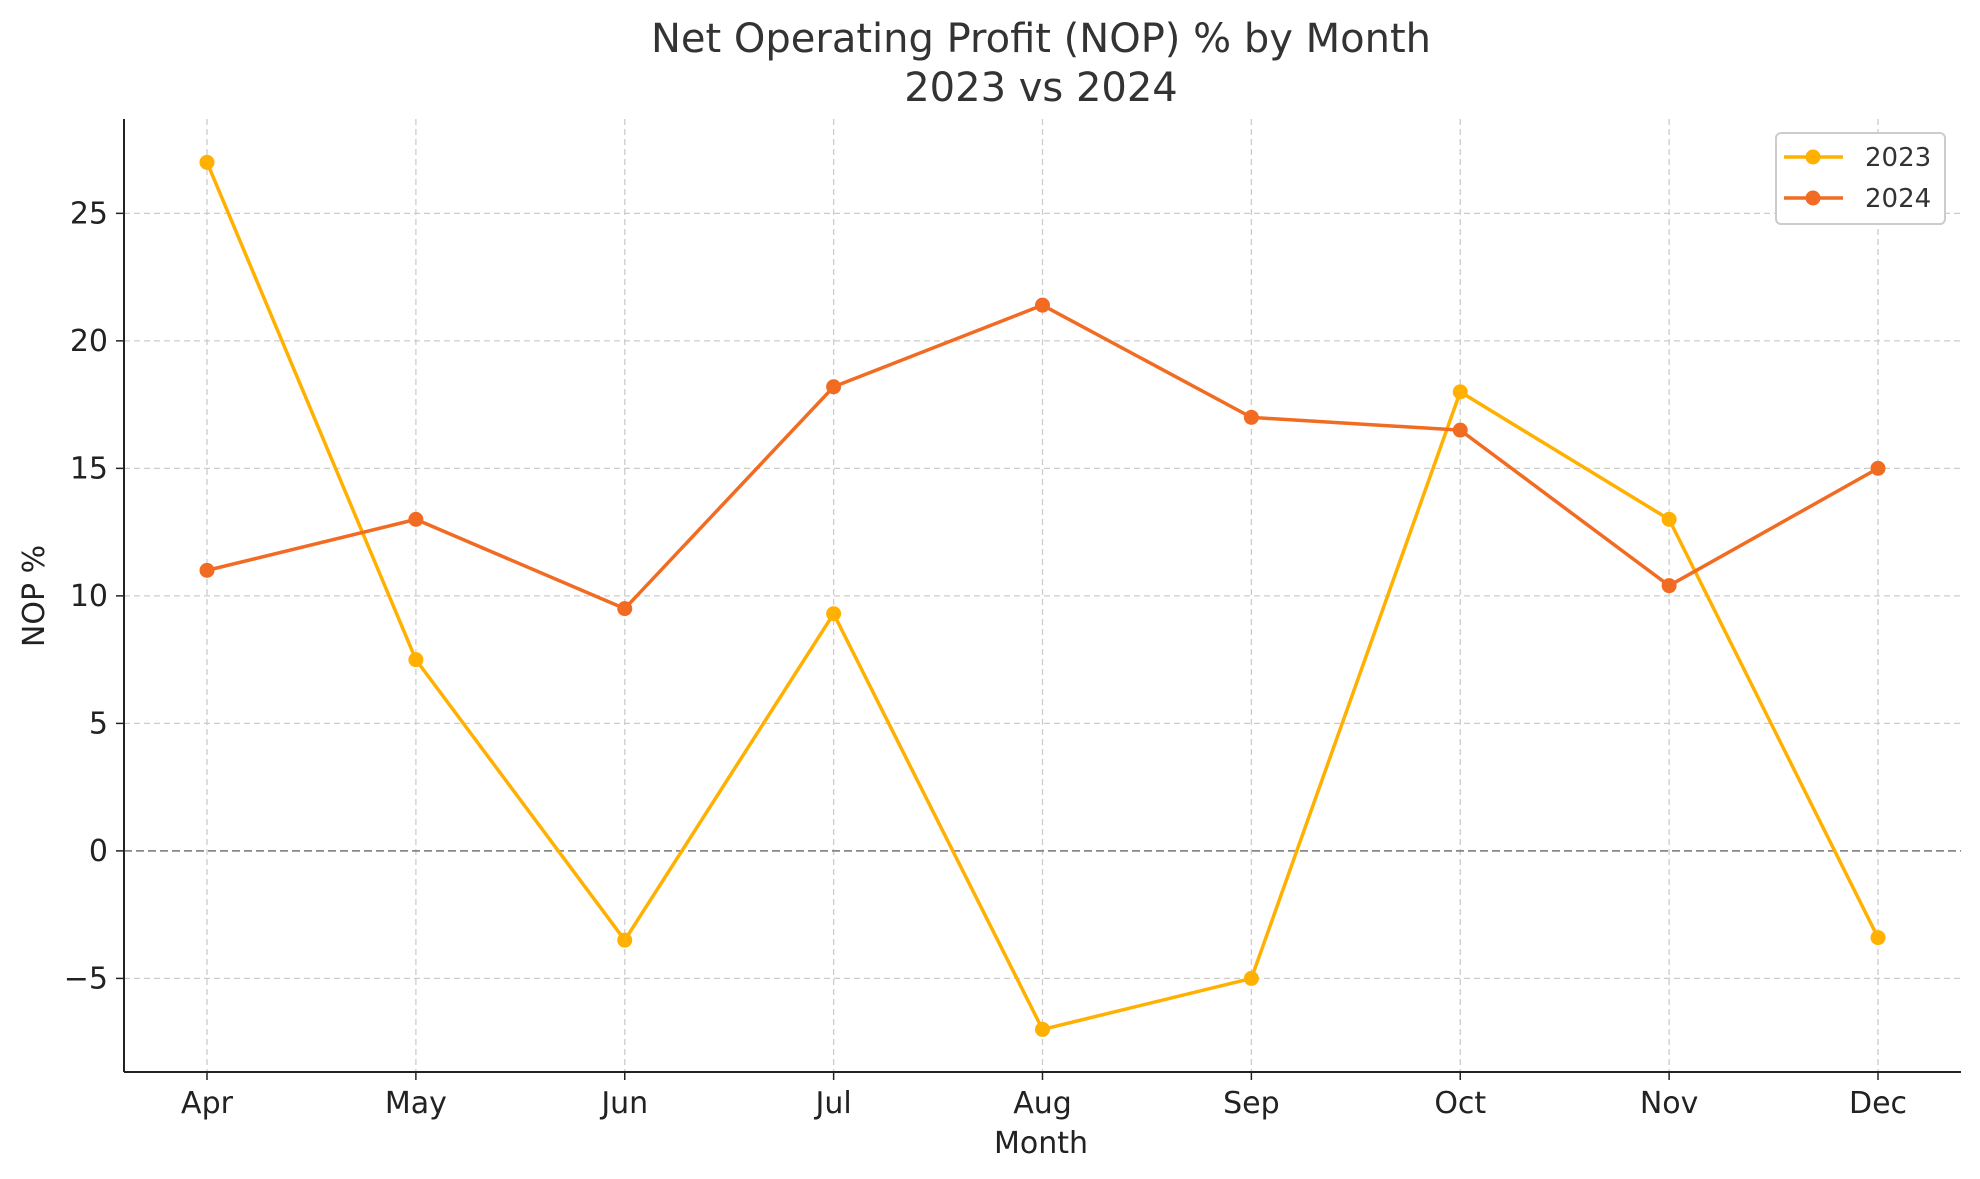 The width and height of the screenshot is (1980, 1179). I want to click on y-tick-label: 0, so click(98, 851).